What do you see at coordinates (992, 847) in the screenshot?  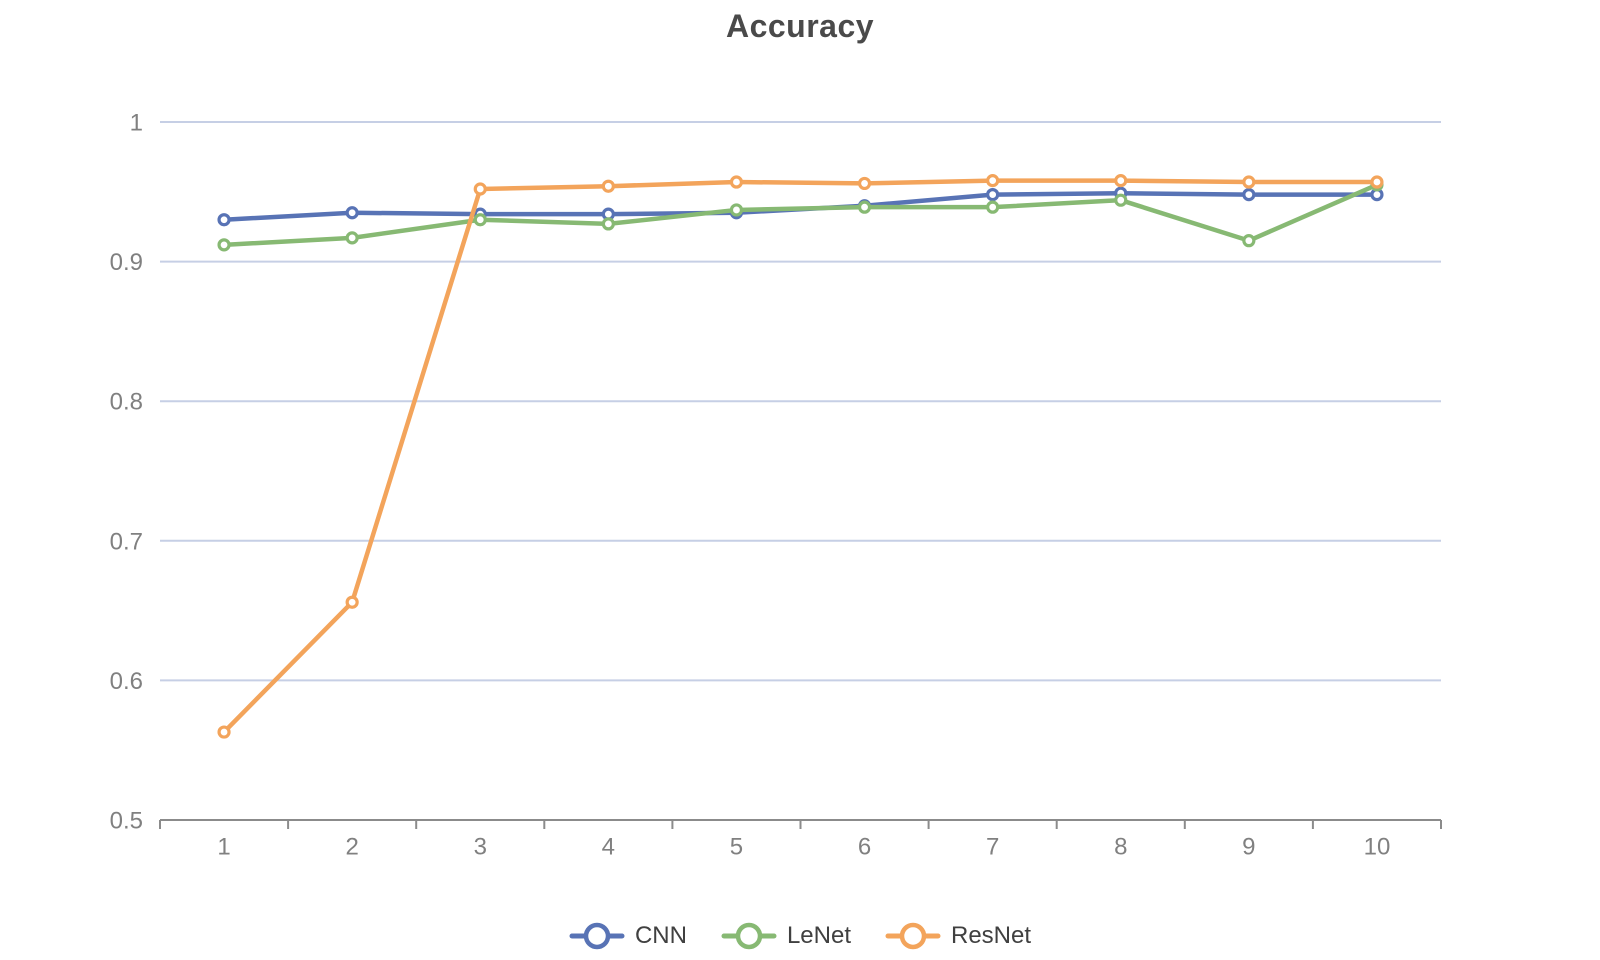 I see `x-tick-label: 7` at bounding box center [992, 847].